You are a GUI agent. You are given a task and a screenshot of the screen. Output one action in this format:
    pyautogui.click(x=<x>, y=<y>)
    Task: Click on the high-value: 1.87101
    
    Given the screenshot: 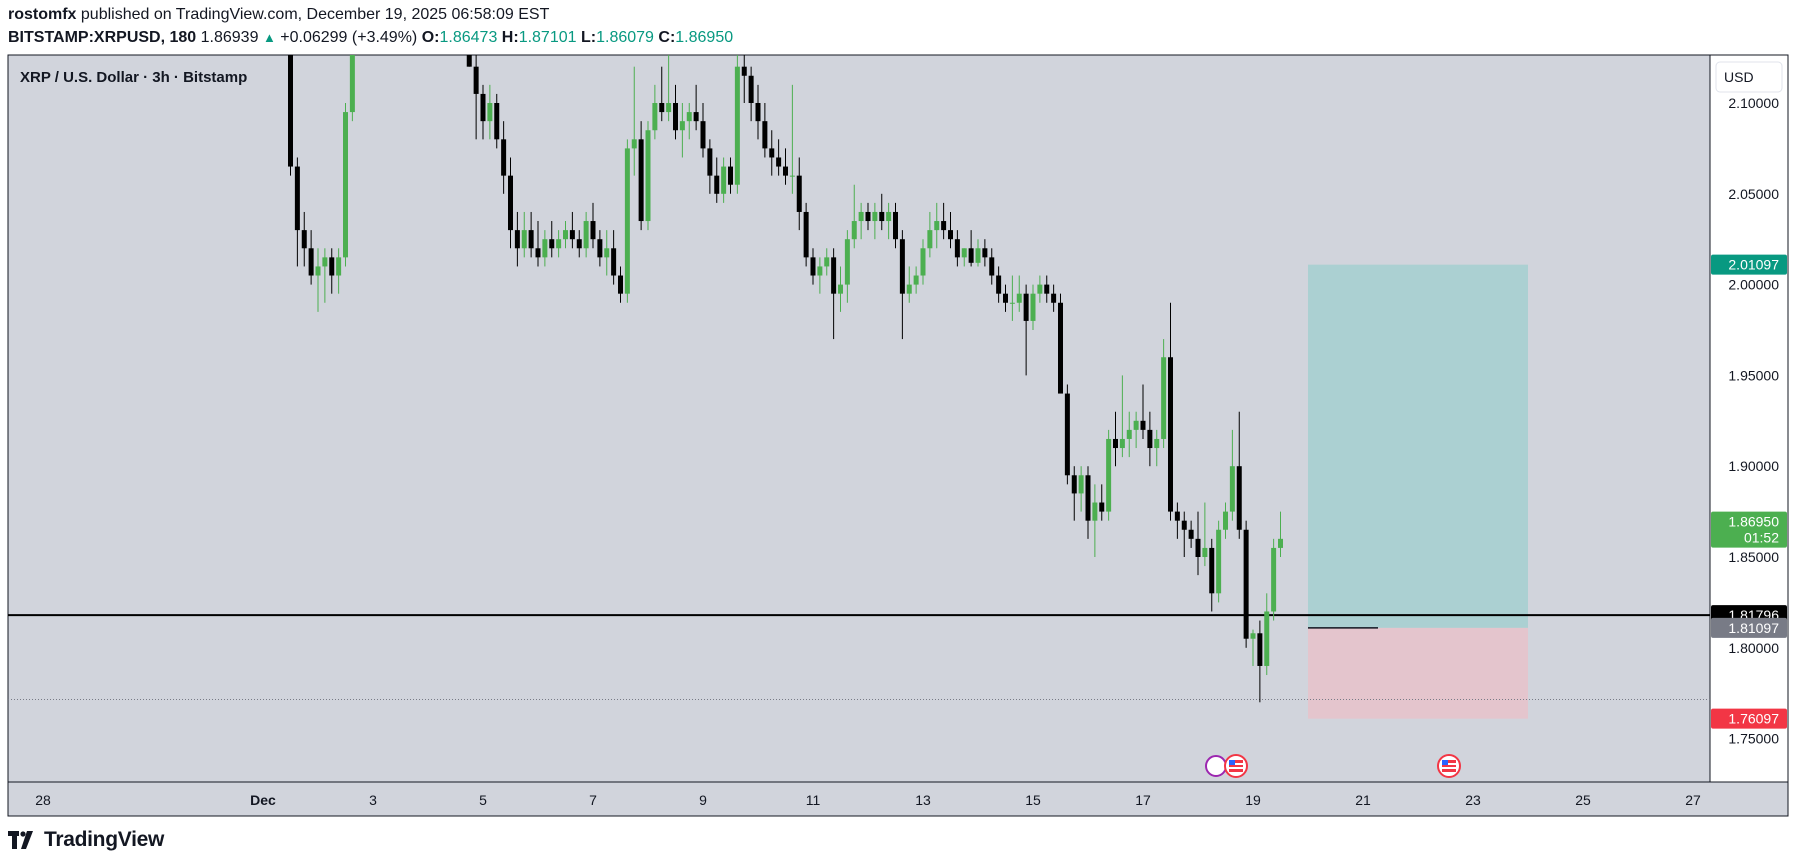 What is the action you would take?
    pyautogui.click(x=547, y=37)
    